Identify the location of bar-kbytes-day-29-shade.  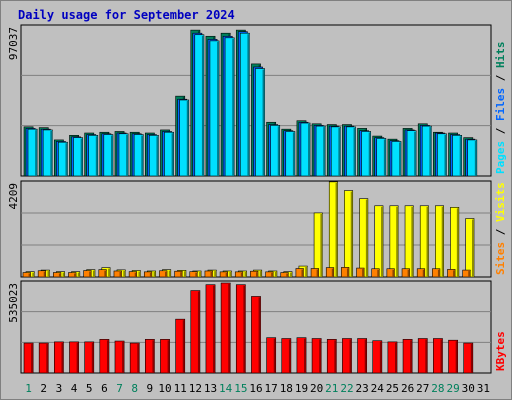
(456, 357).